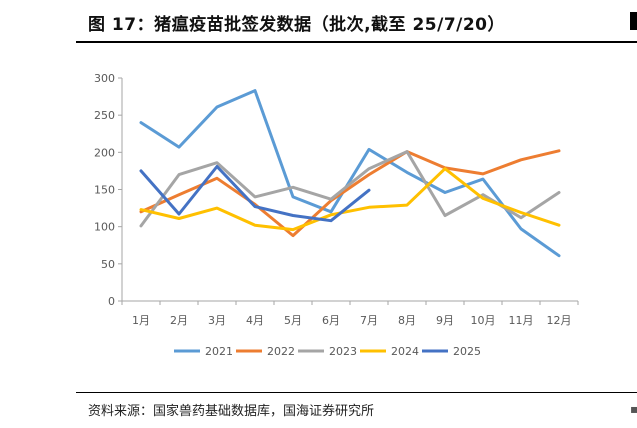  What do you see at coordinates (350, 314) in the screenshot?
I see `x-axis-ticks: 1月 2月 3月 4月 5月 6月 7月 8月 9月 10月 11月 12月` at bounding box center [350, 314].